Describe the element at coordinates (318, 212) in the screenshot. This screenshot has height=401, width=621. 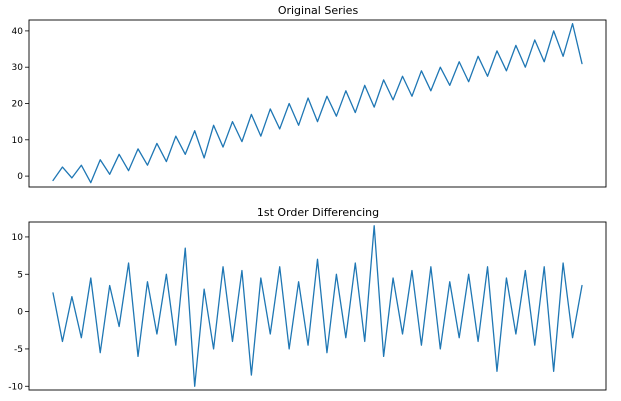
I see `chart-title: 1st Order Differencing` at that location.